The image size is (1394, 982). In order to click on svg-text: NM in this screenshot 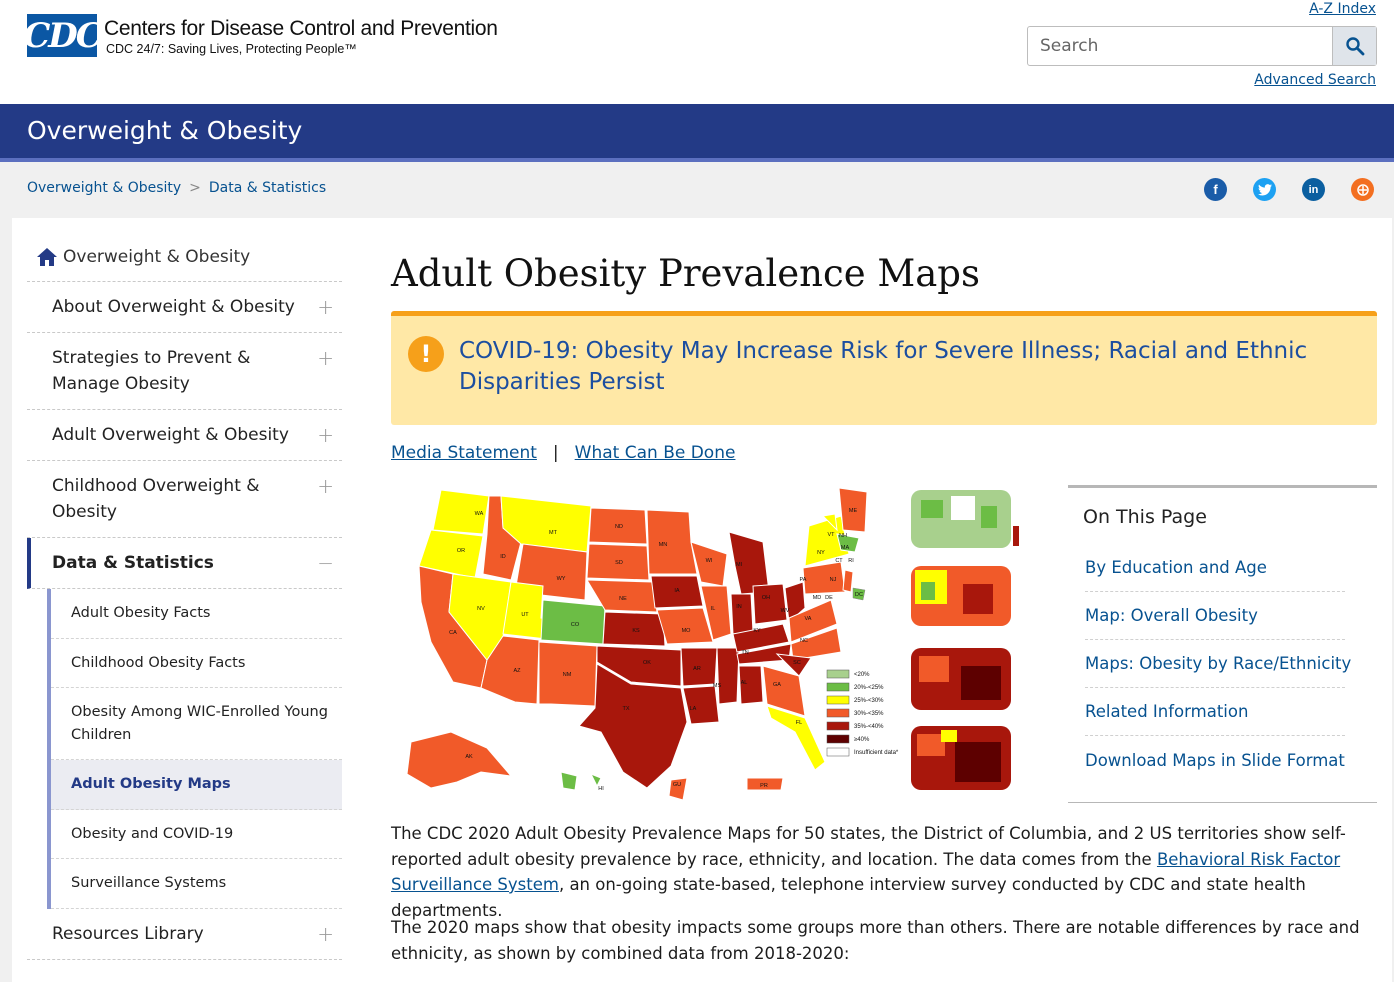, I will do `click(567, 675)`.